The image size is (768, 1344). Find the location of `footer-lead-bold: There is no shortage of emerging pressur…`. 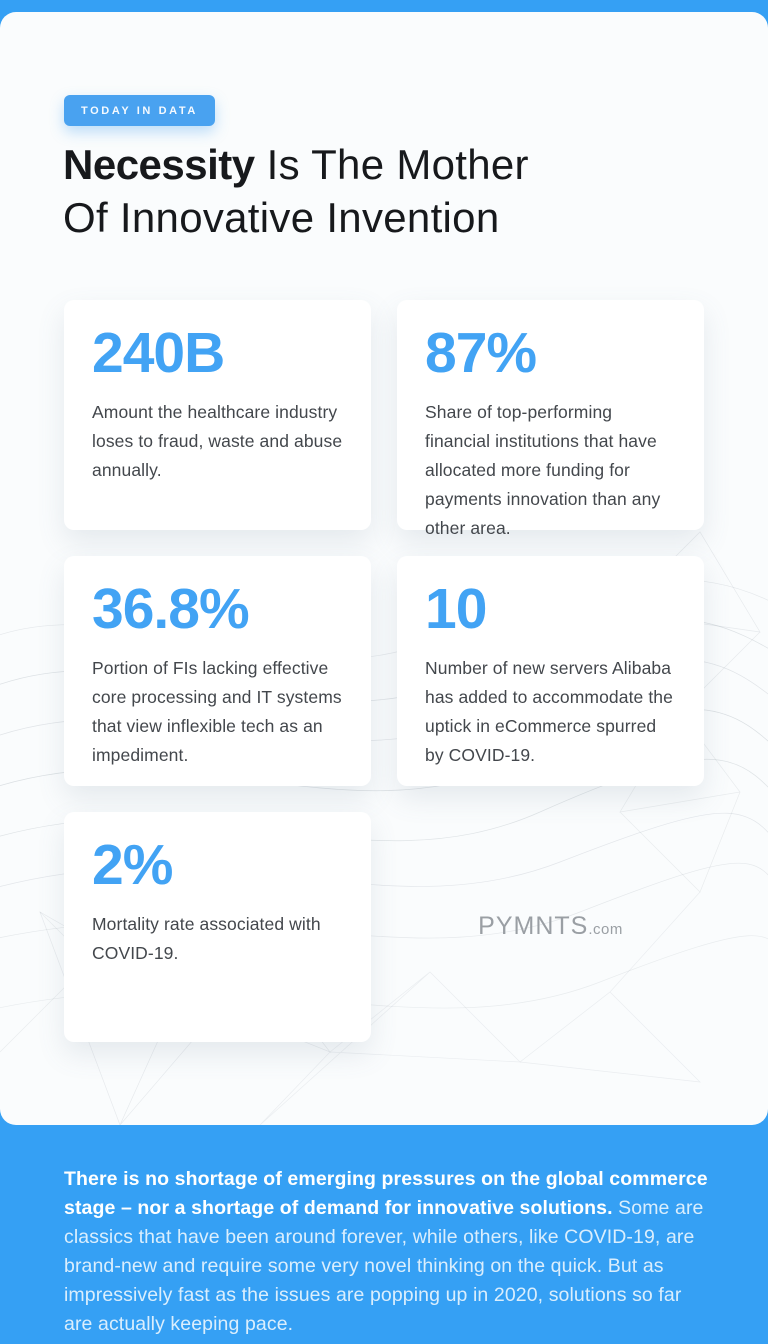

footer-lead-bold: There is no shortage of emerging pressur… is located at coordinates (386, 1193).